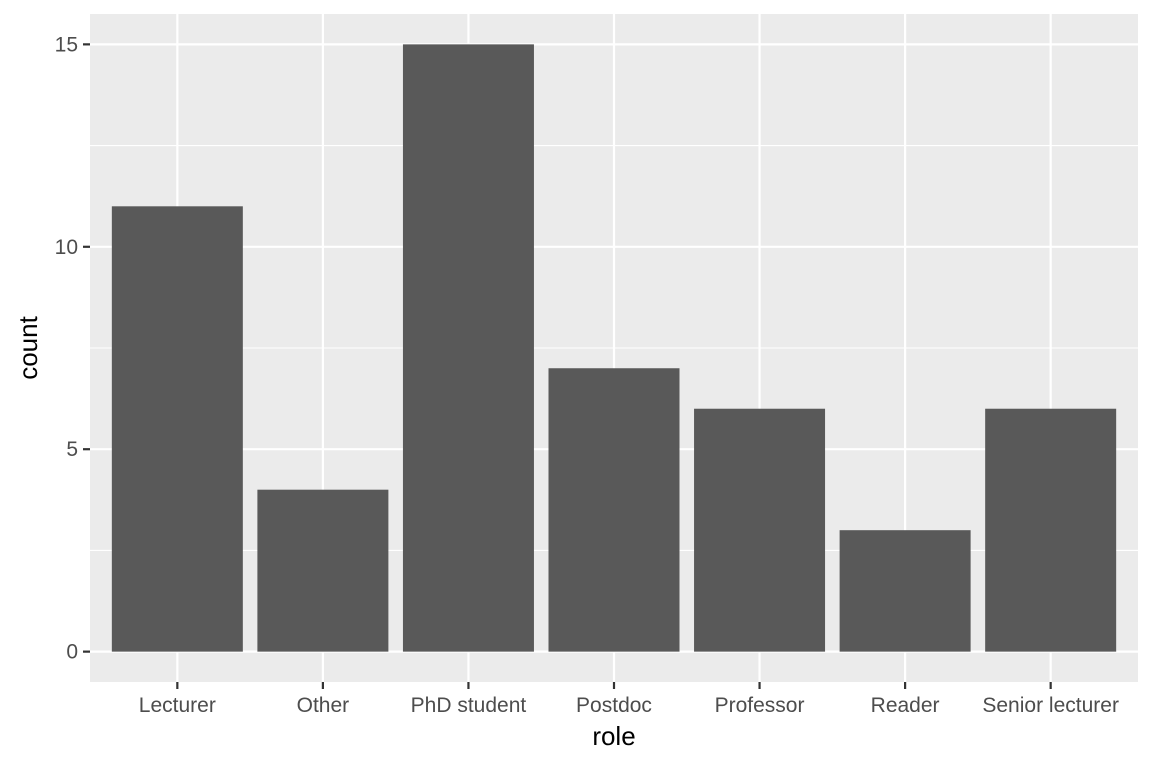 The image size is (1152, 768). I want to click on bar-postdoc, so click(614, 510).